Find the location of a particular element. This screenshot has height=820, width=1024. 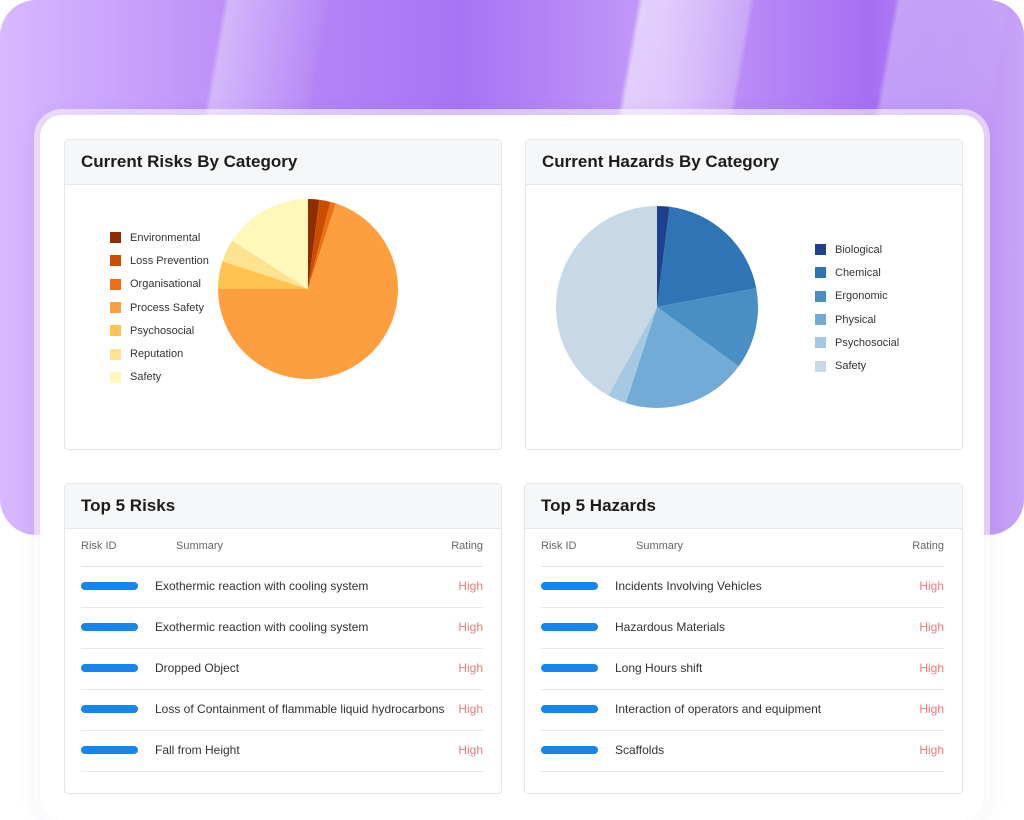

table-row: Dropped Object High is located at coordinates (282, 669).